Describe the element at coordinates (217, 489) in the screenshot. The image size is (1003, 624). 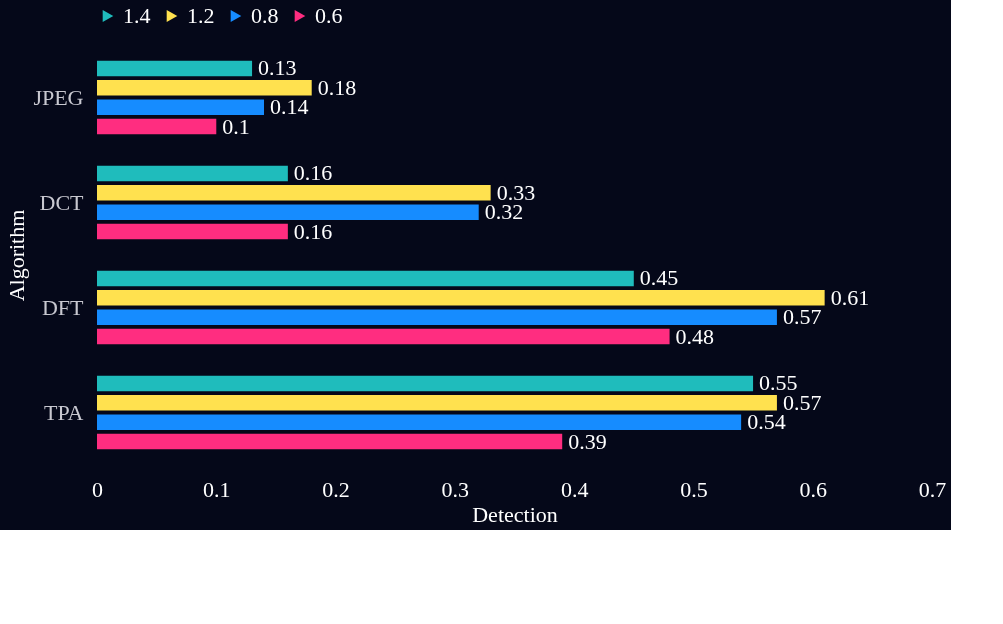
I see `x-tick-label: 0.1` at that location.